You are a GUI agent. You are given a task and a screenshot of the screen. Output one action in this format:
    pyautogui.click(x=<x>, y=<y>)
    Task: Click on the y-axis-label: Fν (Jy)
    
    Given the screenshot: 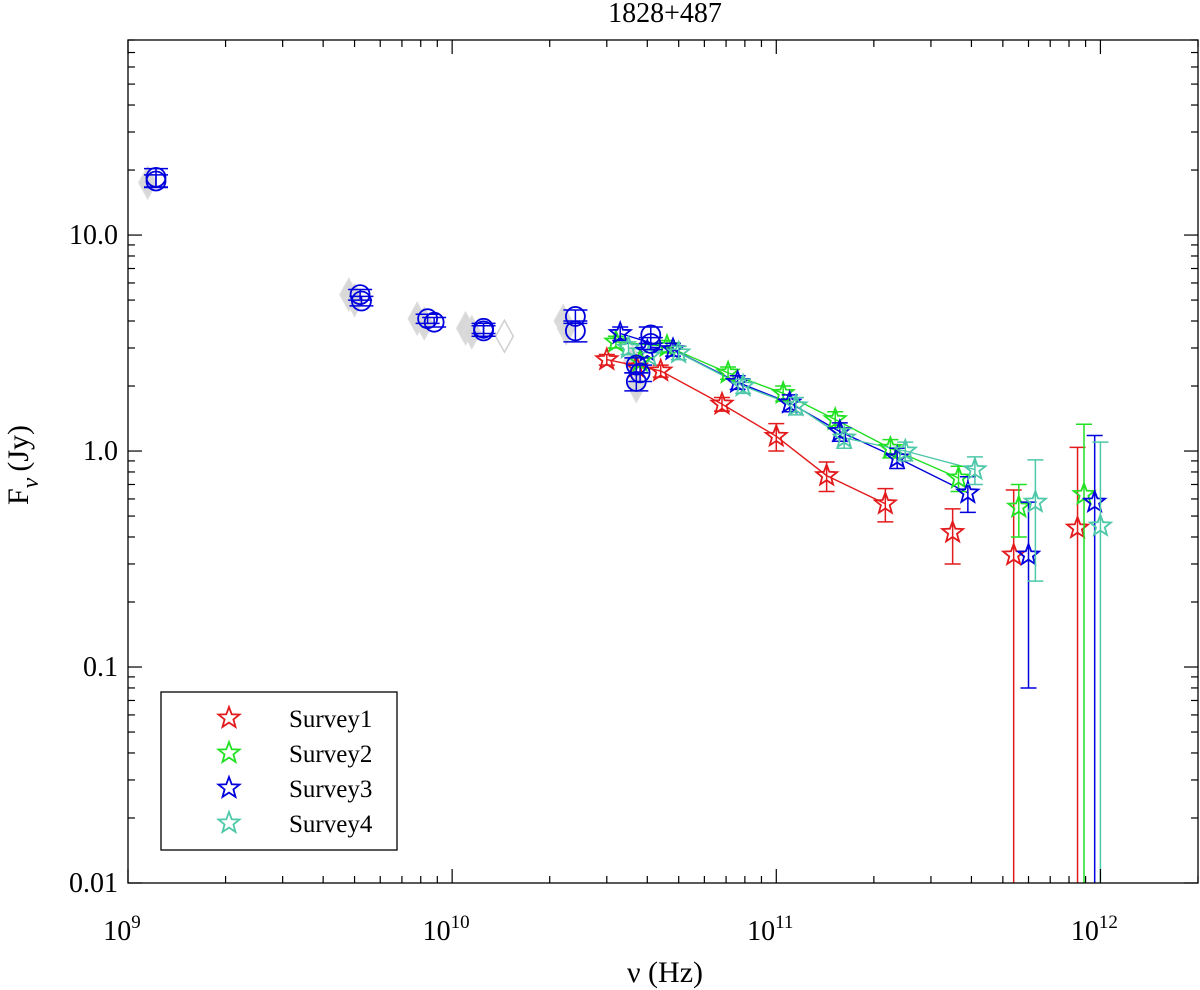 What is the action you would take?
    pyautogui.click(x=23, y=465)
    